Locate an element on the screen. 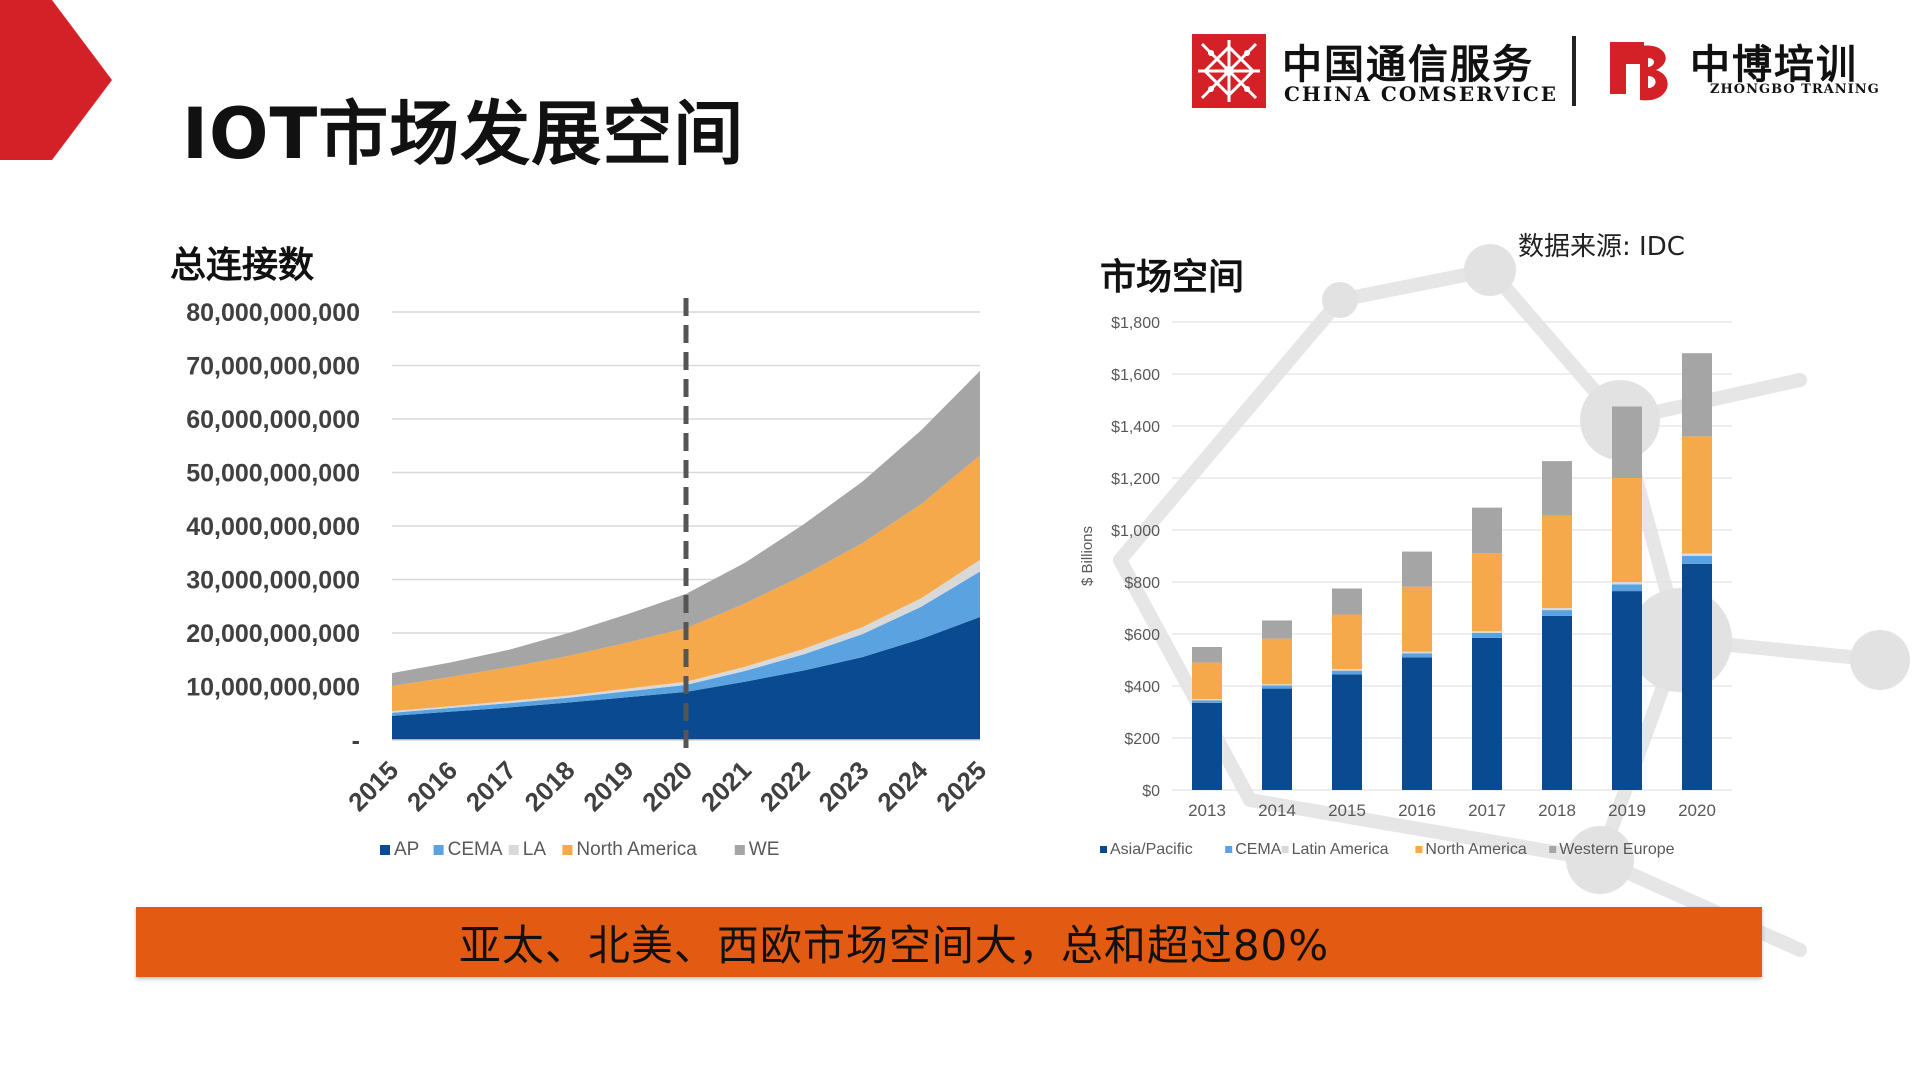 The height and width of the screenshot is (1080, 1920). bar-y-axis-title: $ Billions is located at coordinates (1087, 556).